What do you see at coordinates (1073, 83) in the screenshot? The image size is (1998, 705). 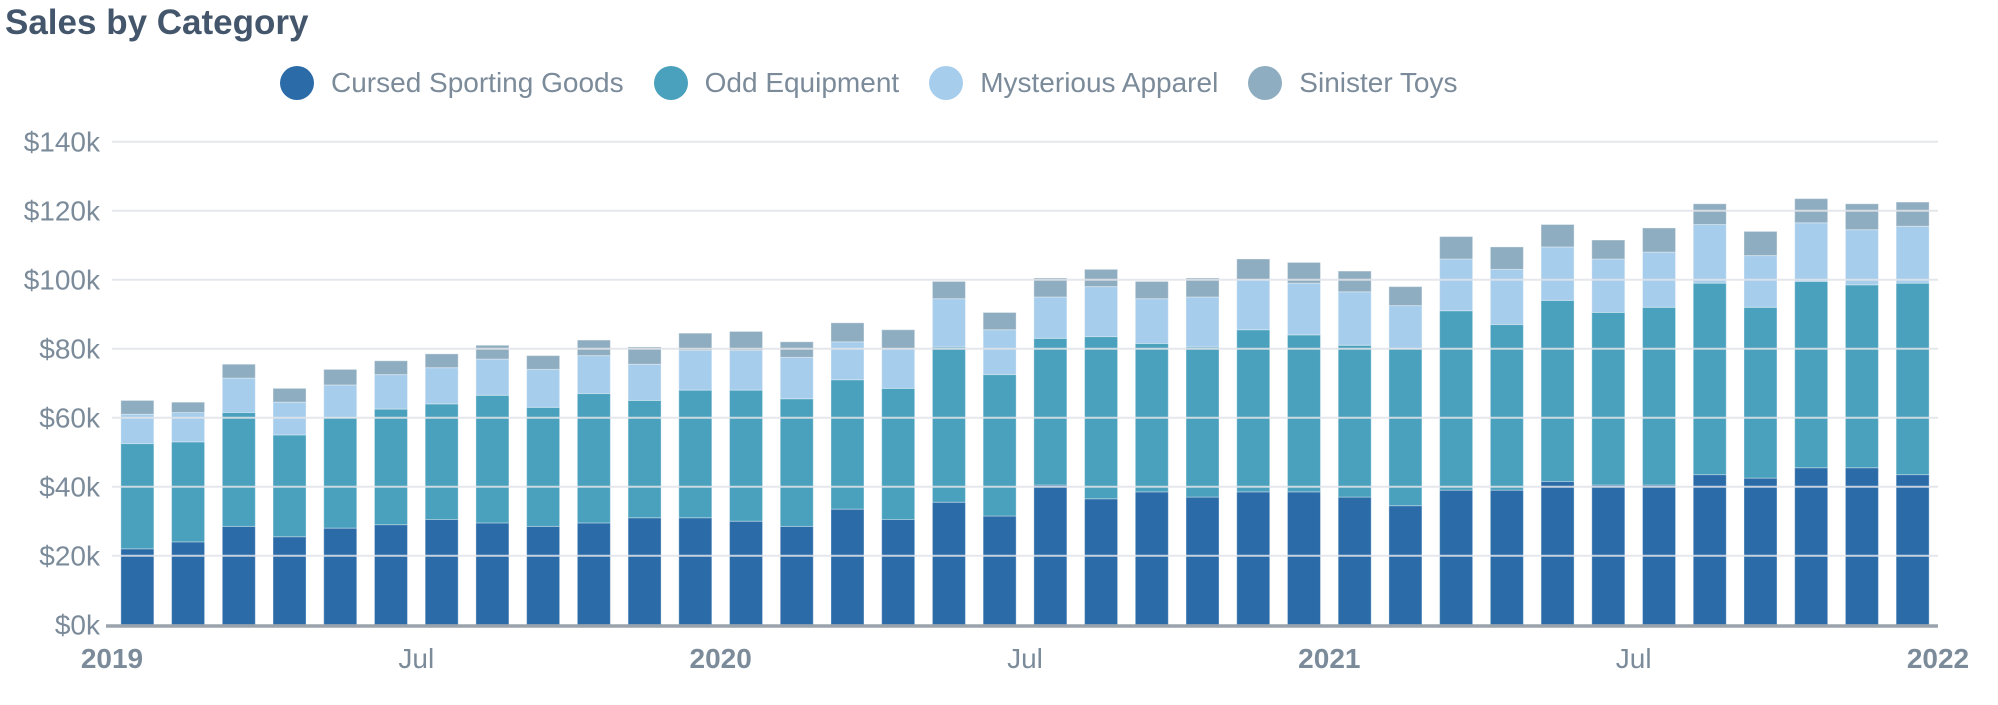 I see `legend-item-mysterious-apparel: Mysterious Apparel` at bounding box center [1073, 83].